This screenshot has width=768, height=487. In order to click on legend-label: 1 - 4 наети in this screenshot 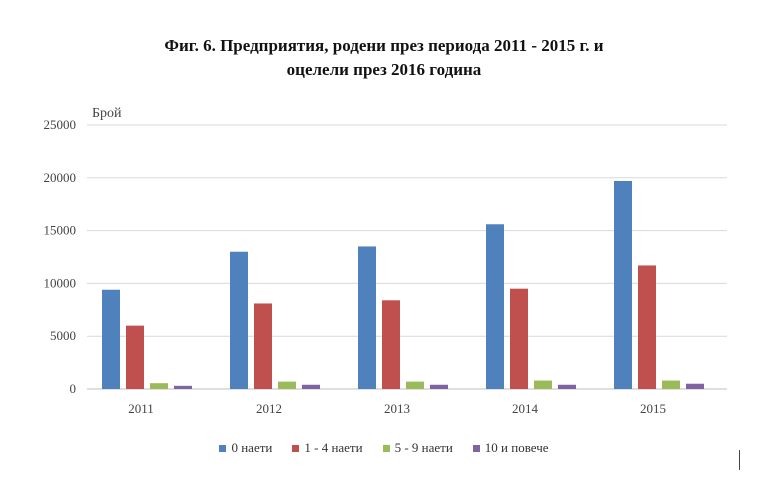, I will do `click(333, 447)`.